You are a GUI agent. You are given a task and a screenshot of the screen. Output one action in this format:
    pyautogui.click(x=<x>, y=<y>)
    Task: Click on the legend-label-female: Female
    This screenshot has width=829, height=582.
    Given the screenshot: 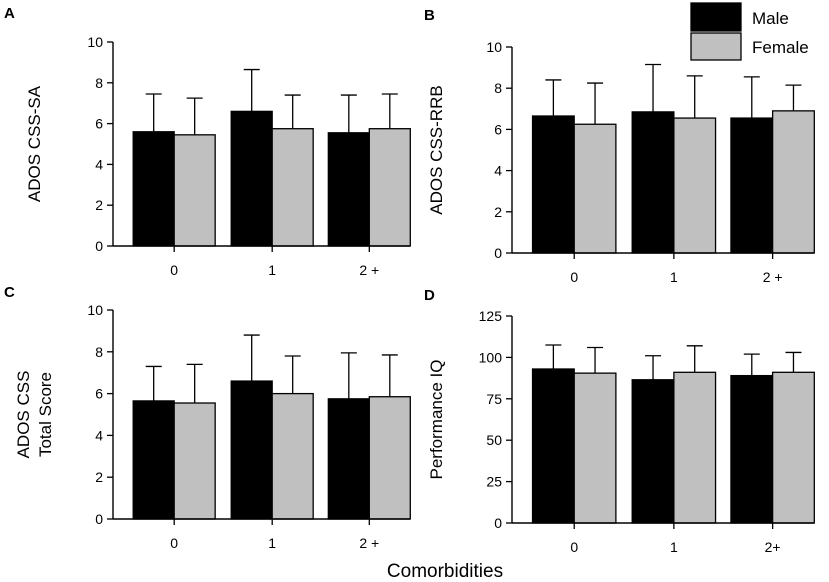 What is the action you would take?
    pyautogui.click(x=780, y=47)
    